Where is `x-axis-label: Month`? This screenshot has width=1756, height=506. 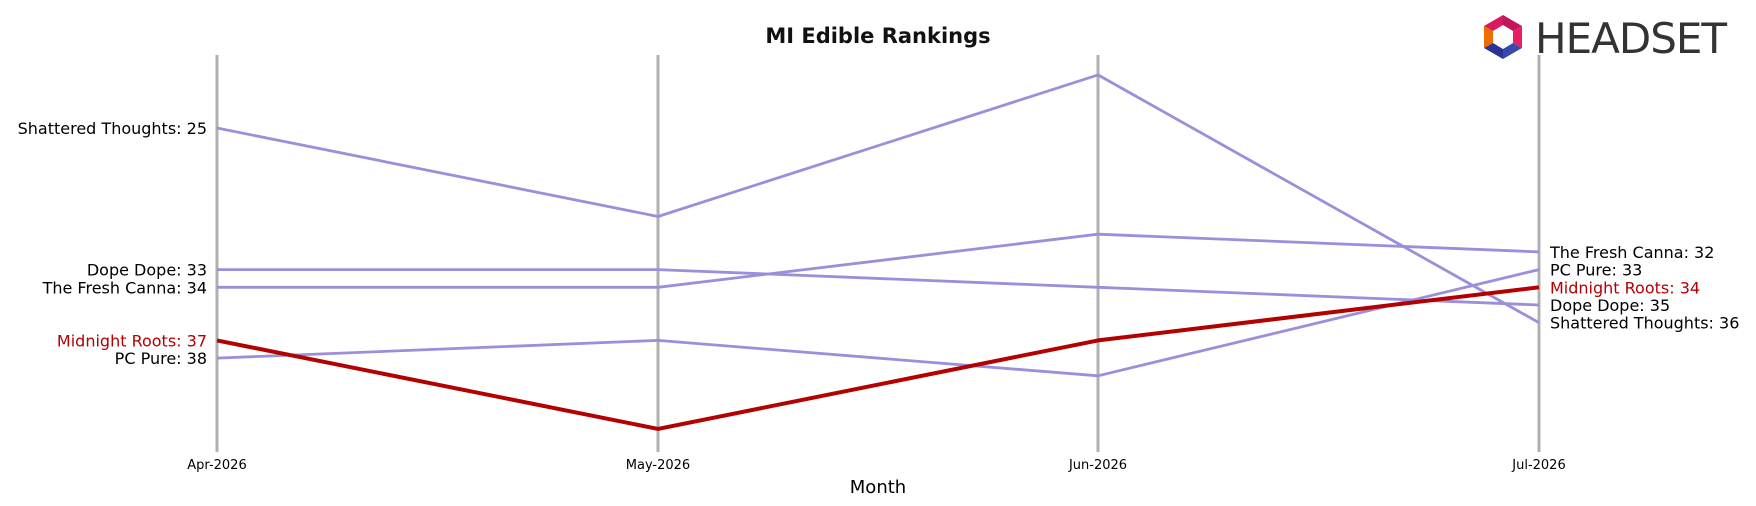 x-axis-label: Month is located at coordinates (878, 487).